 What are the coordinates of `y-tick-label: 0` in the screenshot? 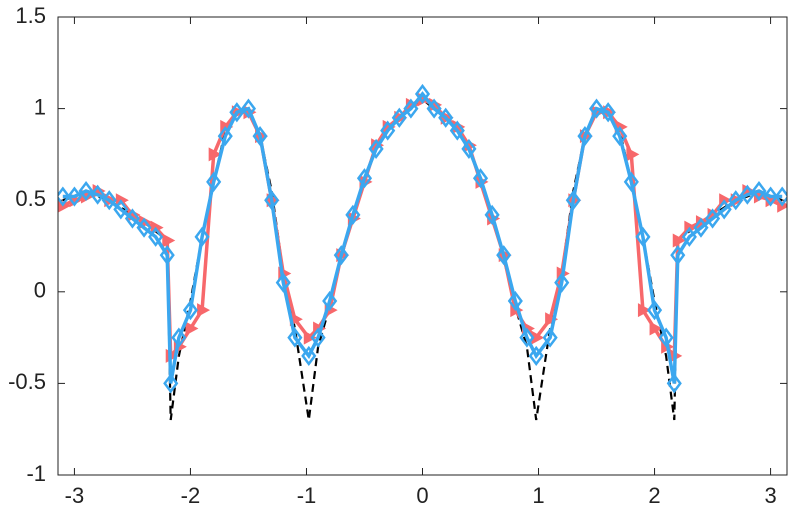 It's located at (40, 290).